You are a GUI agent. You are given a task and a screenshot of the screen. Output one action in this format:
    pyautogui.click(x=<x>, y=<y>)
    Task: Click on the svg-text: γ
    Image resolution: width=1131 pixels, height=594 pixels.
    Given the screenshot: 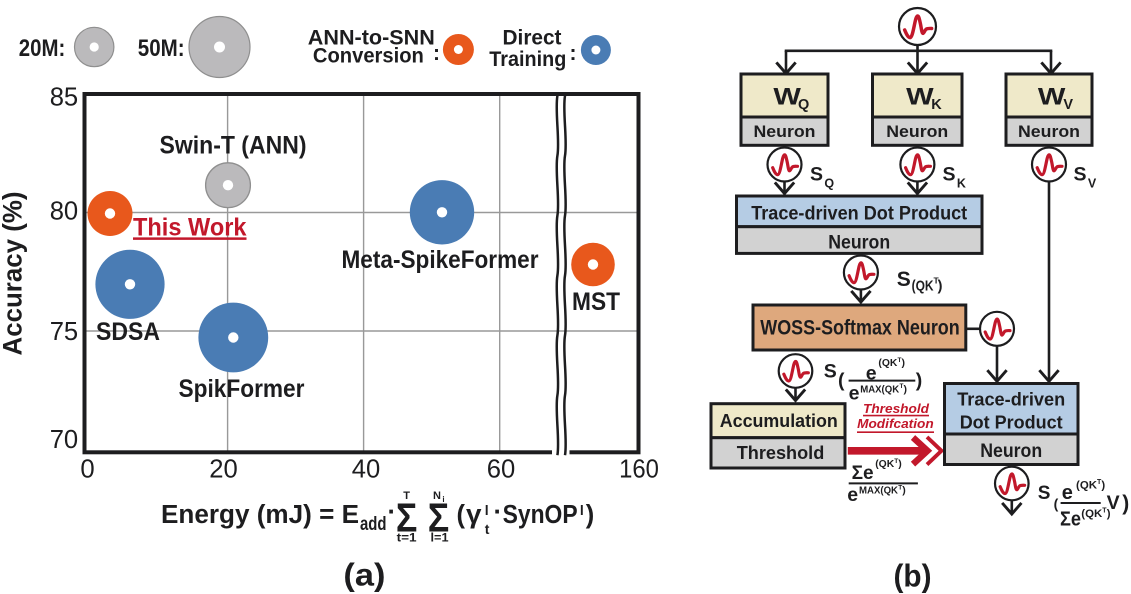 What is the action you would take?
    pyautogui.click(x=474, y=515)
    